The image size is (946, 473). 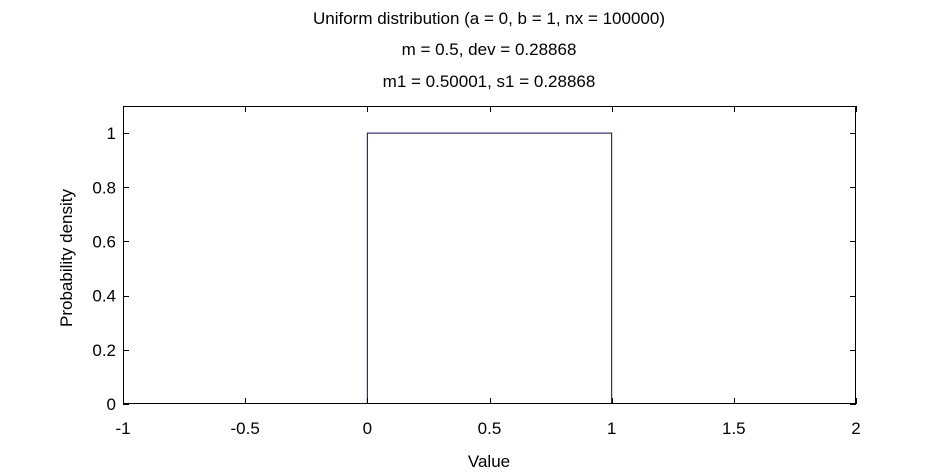 What do you see at coordinates (367, 428) in the screenshot?
I see `x-tick-label: 0` at bounding box center [367, 428].